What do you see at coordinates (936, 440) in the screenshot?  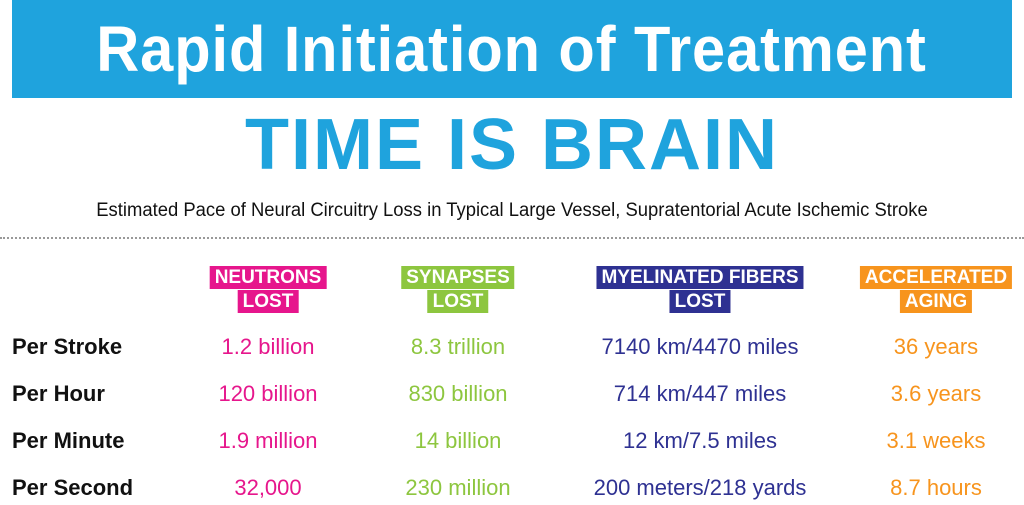 I see `table-cell: 3.1 weeks` at bounding box center [936, 440].